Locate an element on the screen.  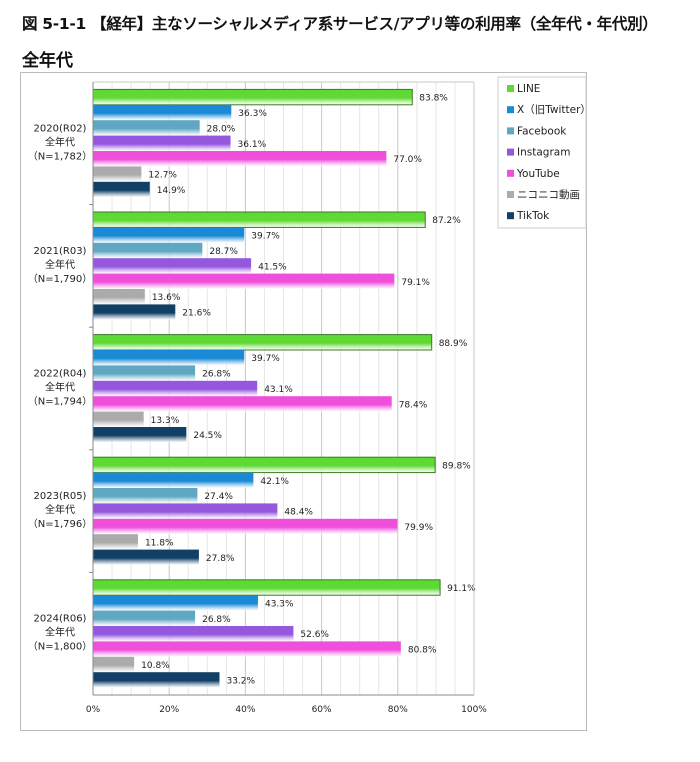
chart-subtitle: 全年代 is located at coordinates (47, 61).